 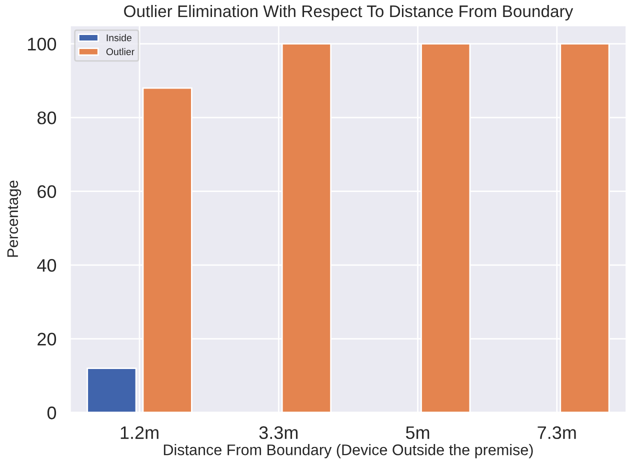 I want to click on y-axis-title: Percentage, so click(x=14, y=218).